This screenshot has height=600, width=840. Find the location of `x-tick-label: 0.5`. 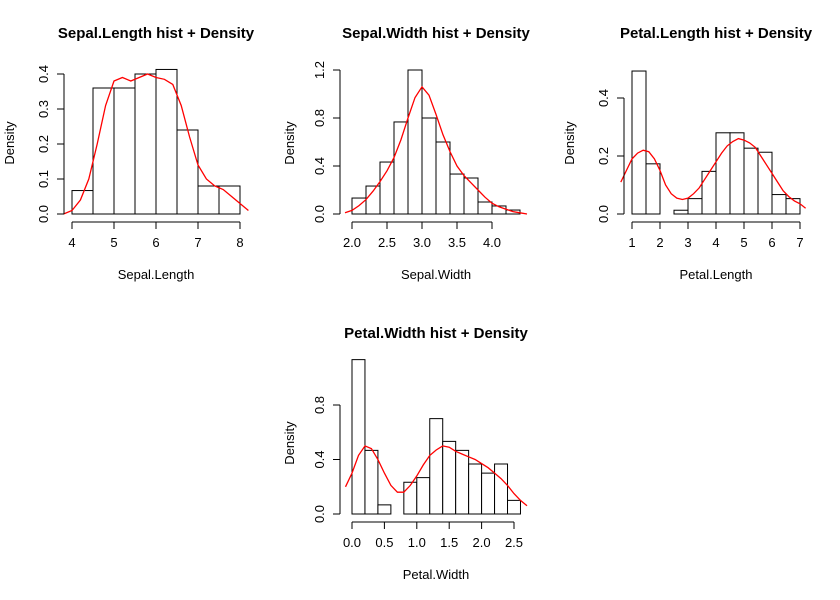

x-tick-label: 0.5 is located at coordinates (384, 542).